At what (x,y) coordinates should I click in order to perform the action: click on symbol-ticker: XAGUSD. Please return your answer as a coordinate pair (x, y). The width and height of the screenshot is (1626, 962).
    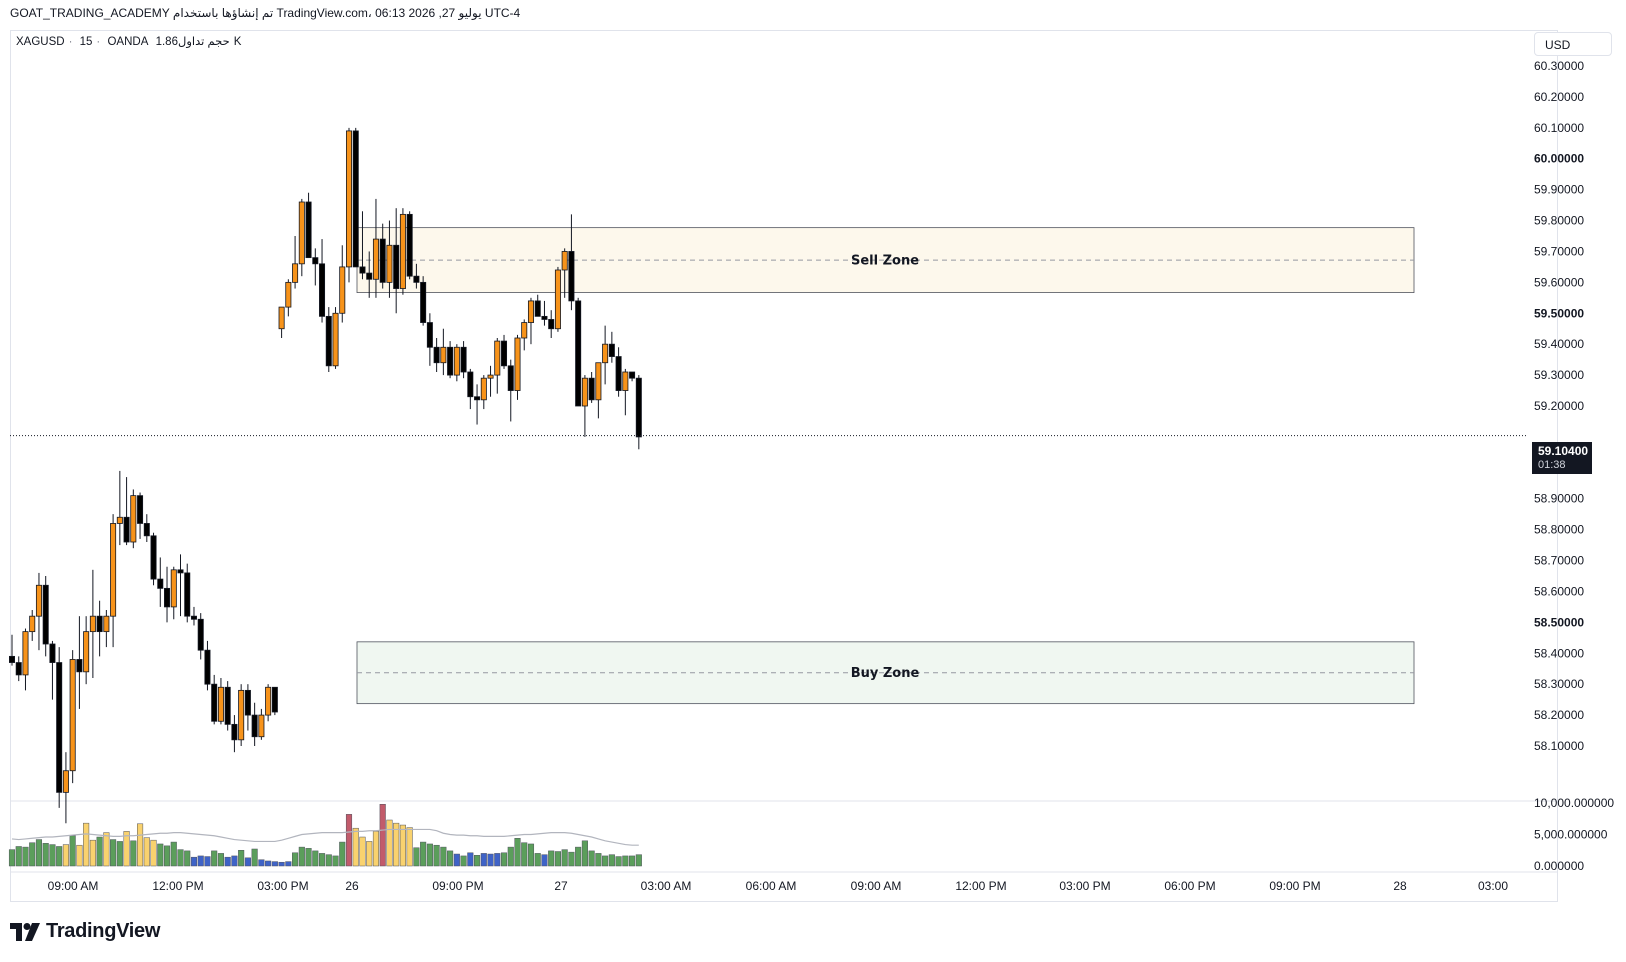
    Looking at the image, I should click on (40, 42).